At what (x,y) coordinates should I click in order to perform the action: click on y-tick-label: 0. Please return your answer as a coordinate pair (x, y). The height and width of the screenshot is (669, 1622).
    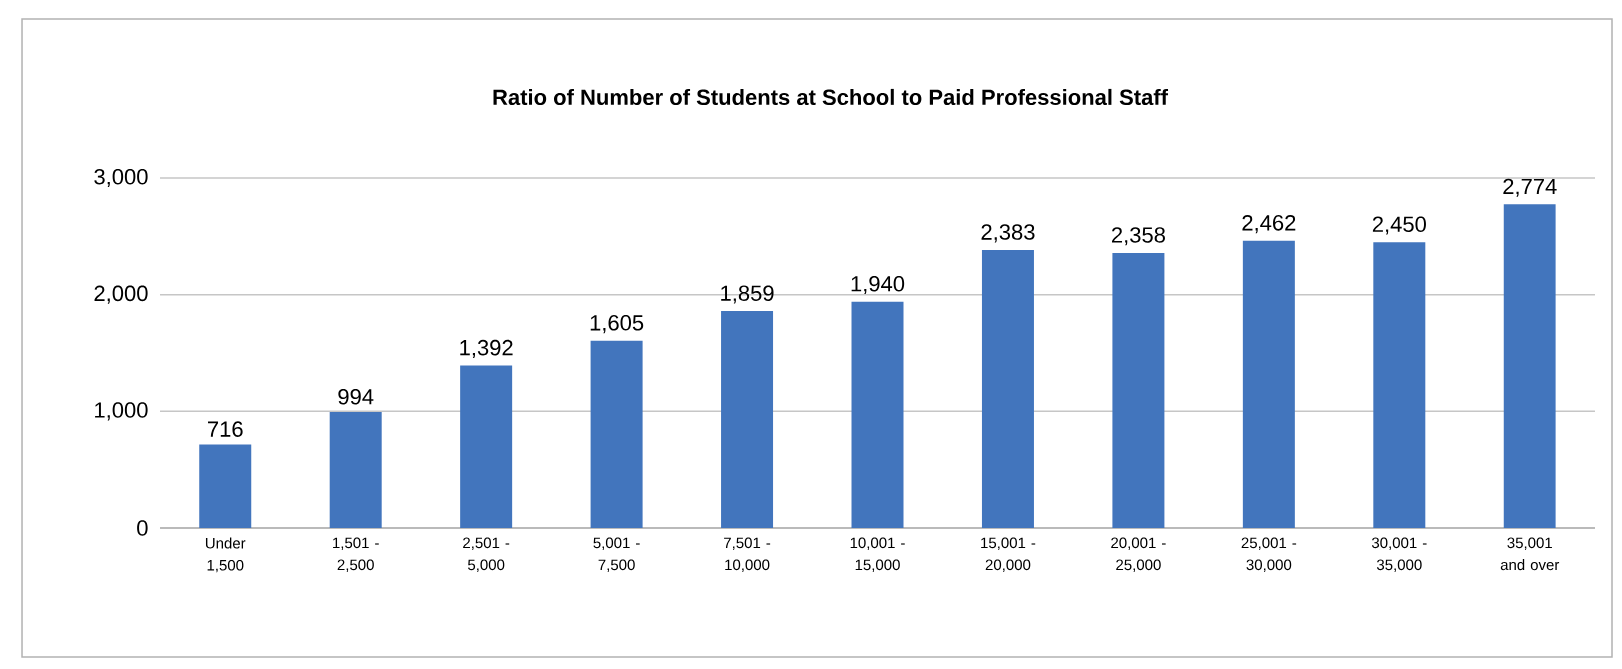
    Looking at the image, I should click on (142, 528).